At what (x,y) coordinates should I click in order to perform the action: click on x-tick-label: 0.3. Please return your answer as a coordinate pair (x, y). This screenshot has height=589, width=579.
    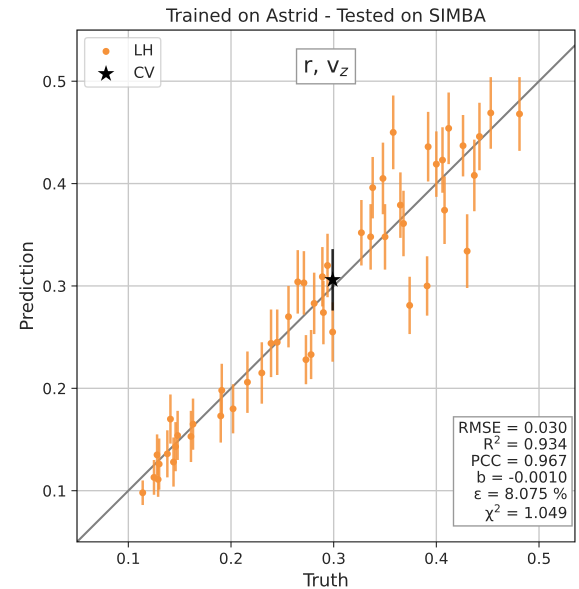
    Looking at the image, I should click on (333, 558).